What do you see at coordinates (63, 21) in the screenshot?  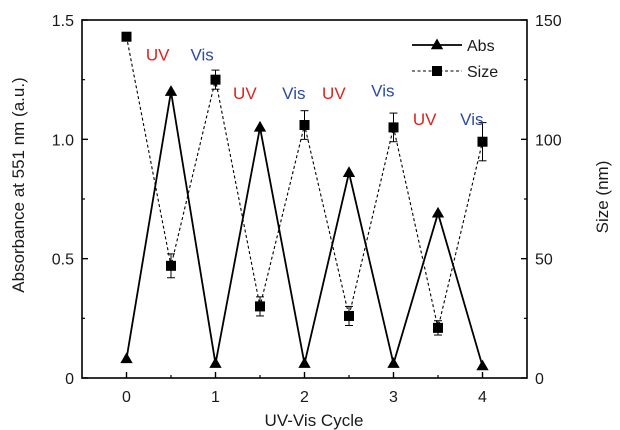 I see `y-left-tick-label: 1.5` at bounding box center [63, 21].